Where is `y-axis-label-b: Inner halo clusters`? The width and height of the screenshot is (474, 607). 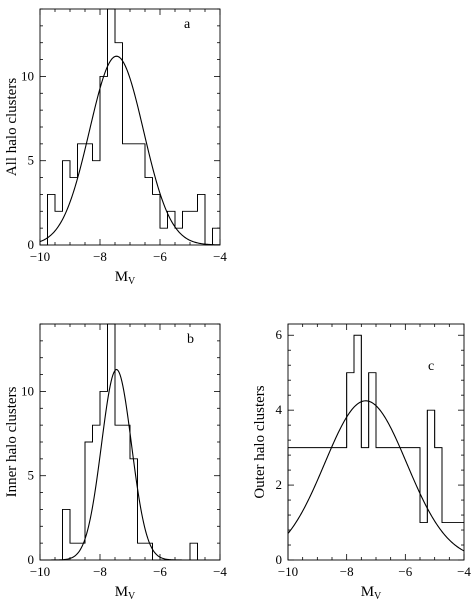 y-axis-label-b: Inner halo clusters is located at coordinates (12, 441).